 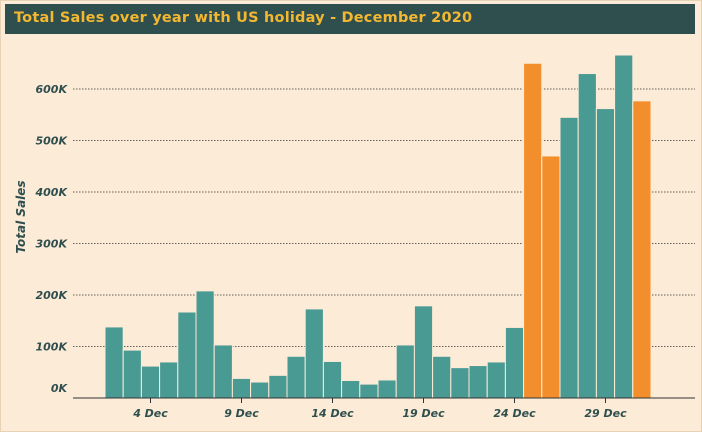 What do you see at coordinates (332, 413) in the screenshot?
I see `x-tick-label: 14 Dec` at bounding box center [332, 413].